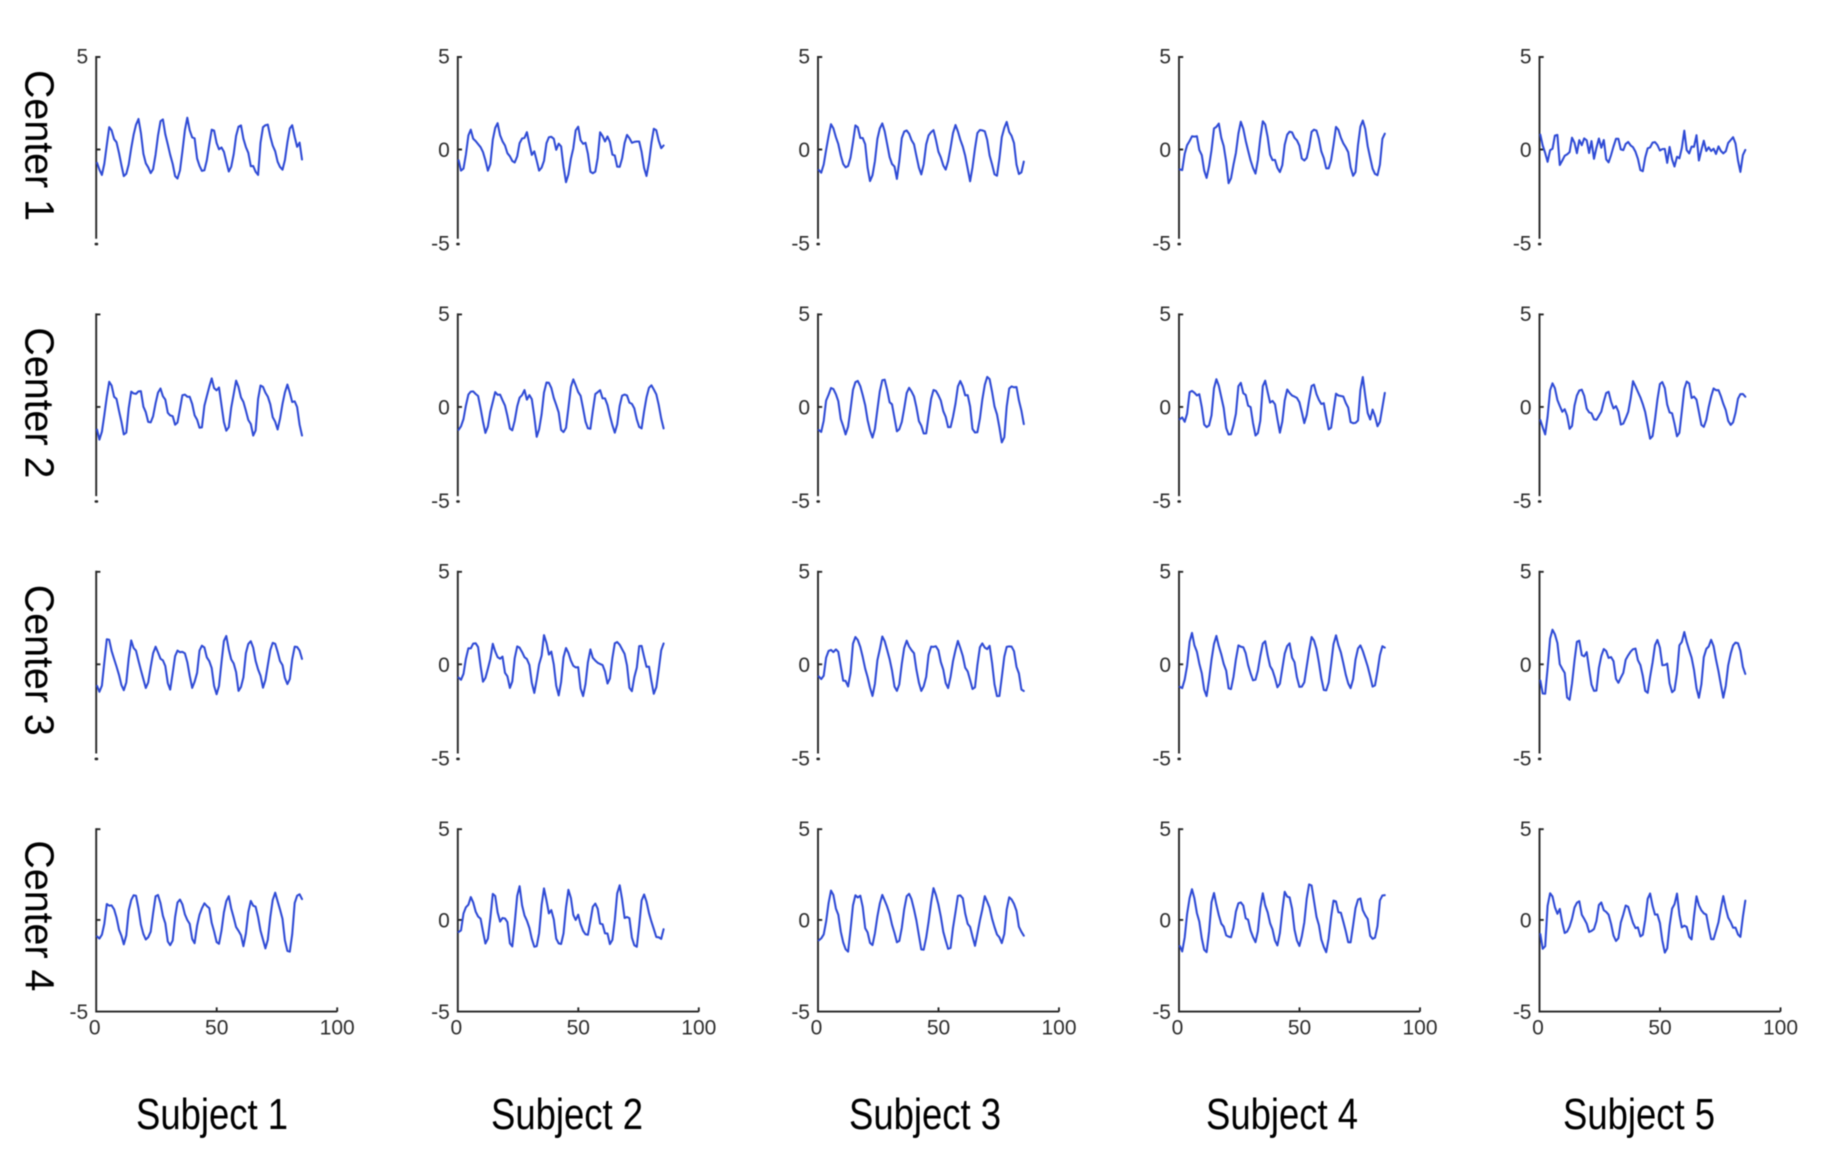 This screenshot has height=1164, width=1826. What do you see at coordinates (40, 915) in the screenshot?
I see `svg-text: Center 4` at bounding box center [40, 915].